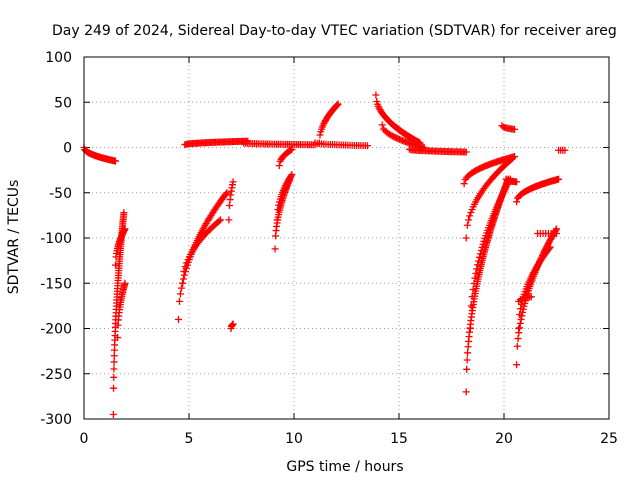  What do you see at coordinates (56, 330) in the screenshot?
I see `y-tick-label: -200` at bounding box center [56, 330].